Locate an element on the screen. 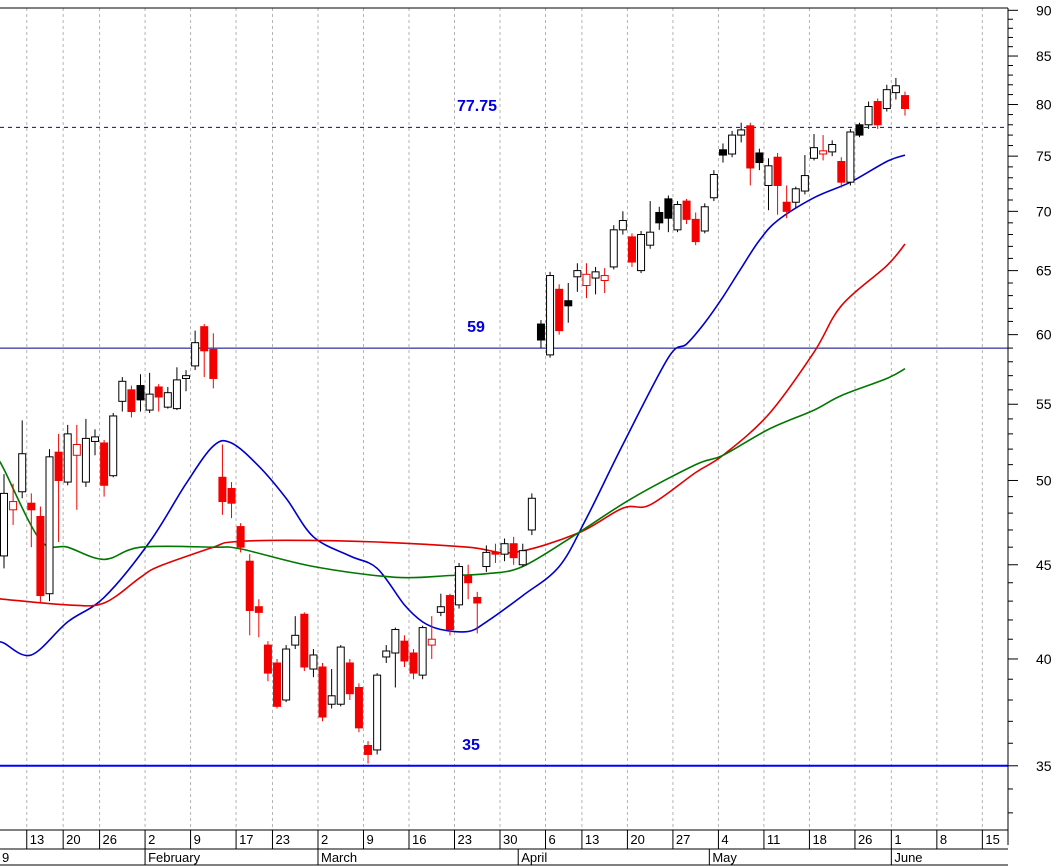 Image resolution: width=1062 pixels, height=866 pixels. price-tick-label: 75 is located at coordinates (1044, 156).